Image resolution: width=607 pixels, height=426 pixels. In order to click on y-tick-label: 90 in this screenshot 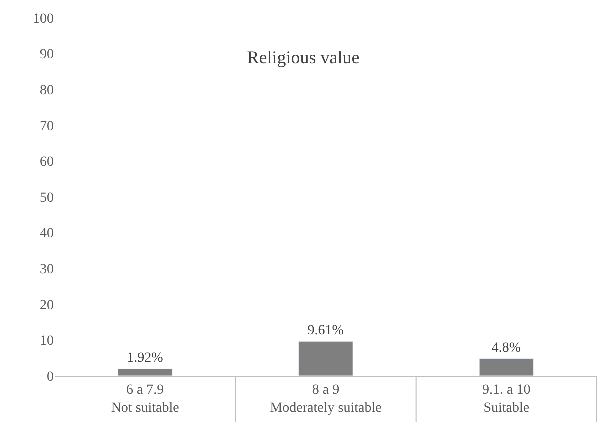, I will do `click(47, 55)`.